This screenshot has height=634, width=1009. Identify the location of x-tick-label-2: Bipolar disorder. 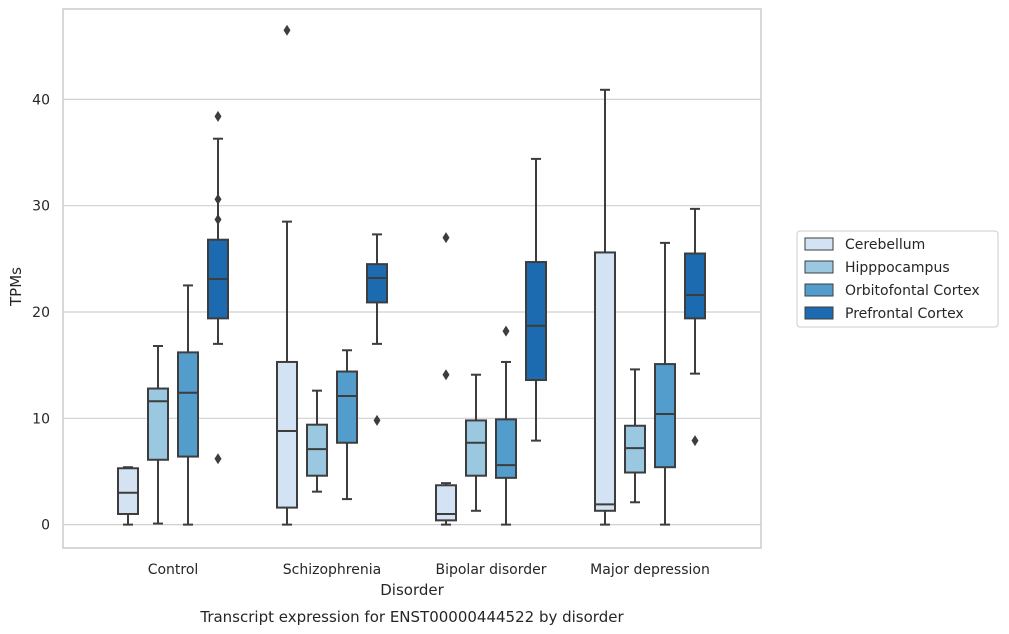
(490, 570).